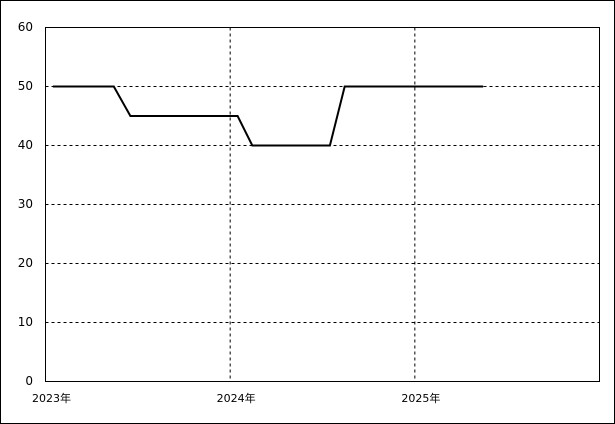 The height and width of the screenshot is (424, 615). What do you see at coordinates (25, 204) in the screenshot?
I see `y-tick-label: 30` at bounding box center [25, 204].